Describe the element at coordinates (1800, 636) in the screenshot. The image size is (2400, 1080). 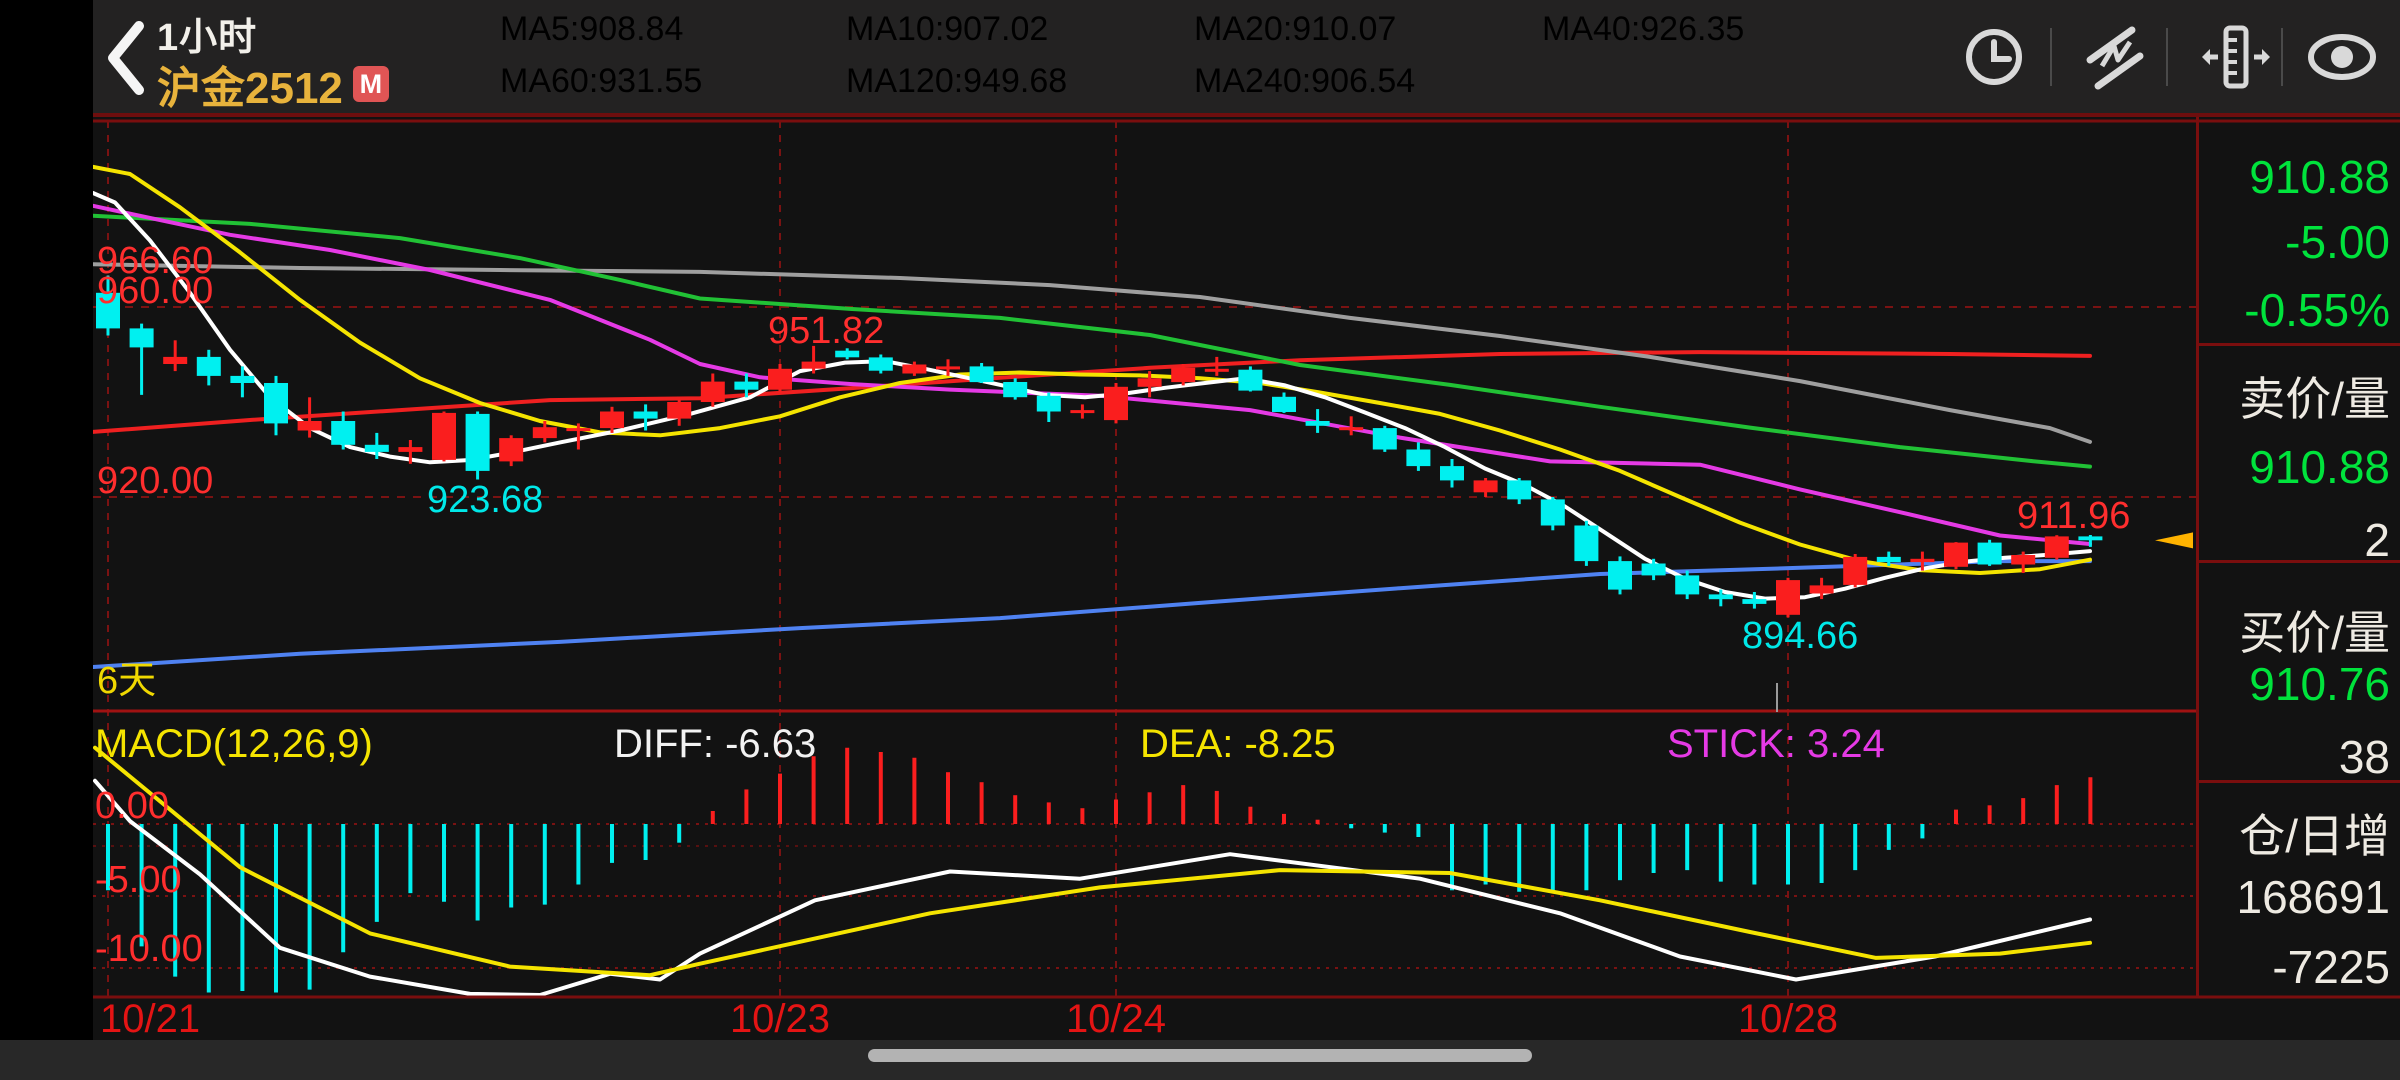
I see `chart-annotation: 894.66` at that location.